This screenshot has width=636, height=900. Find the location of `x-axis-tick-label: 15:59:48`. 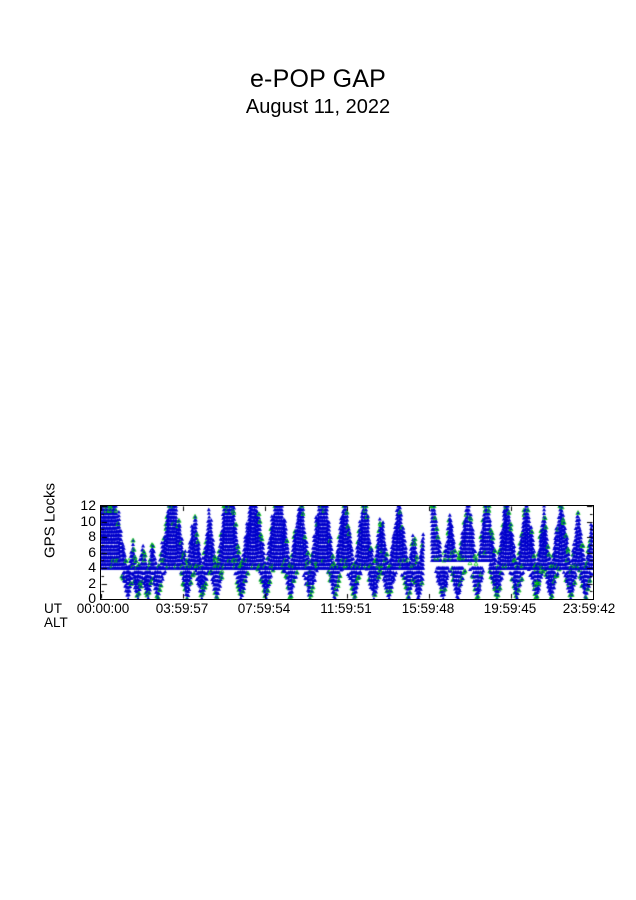

x-axis-tick-label: 15:59:48 is located at coordinates (428, 608).